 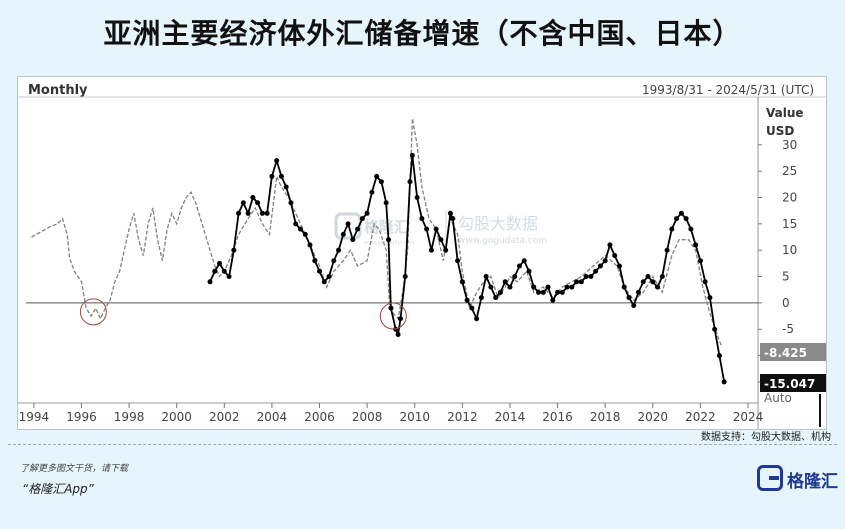 What do you see at coordinates (728, 90) in the screenshot?
I see `date-range-label: 1993/8/31 - 2024/5/31 (UTC)` at bounding box center [728, 90].